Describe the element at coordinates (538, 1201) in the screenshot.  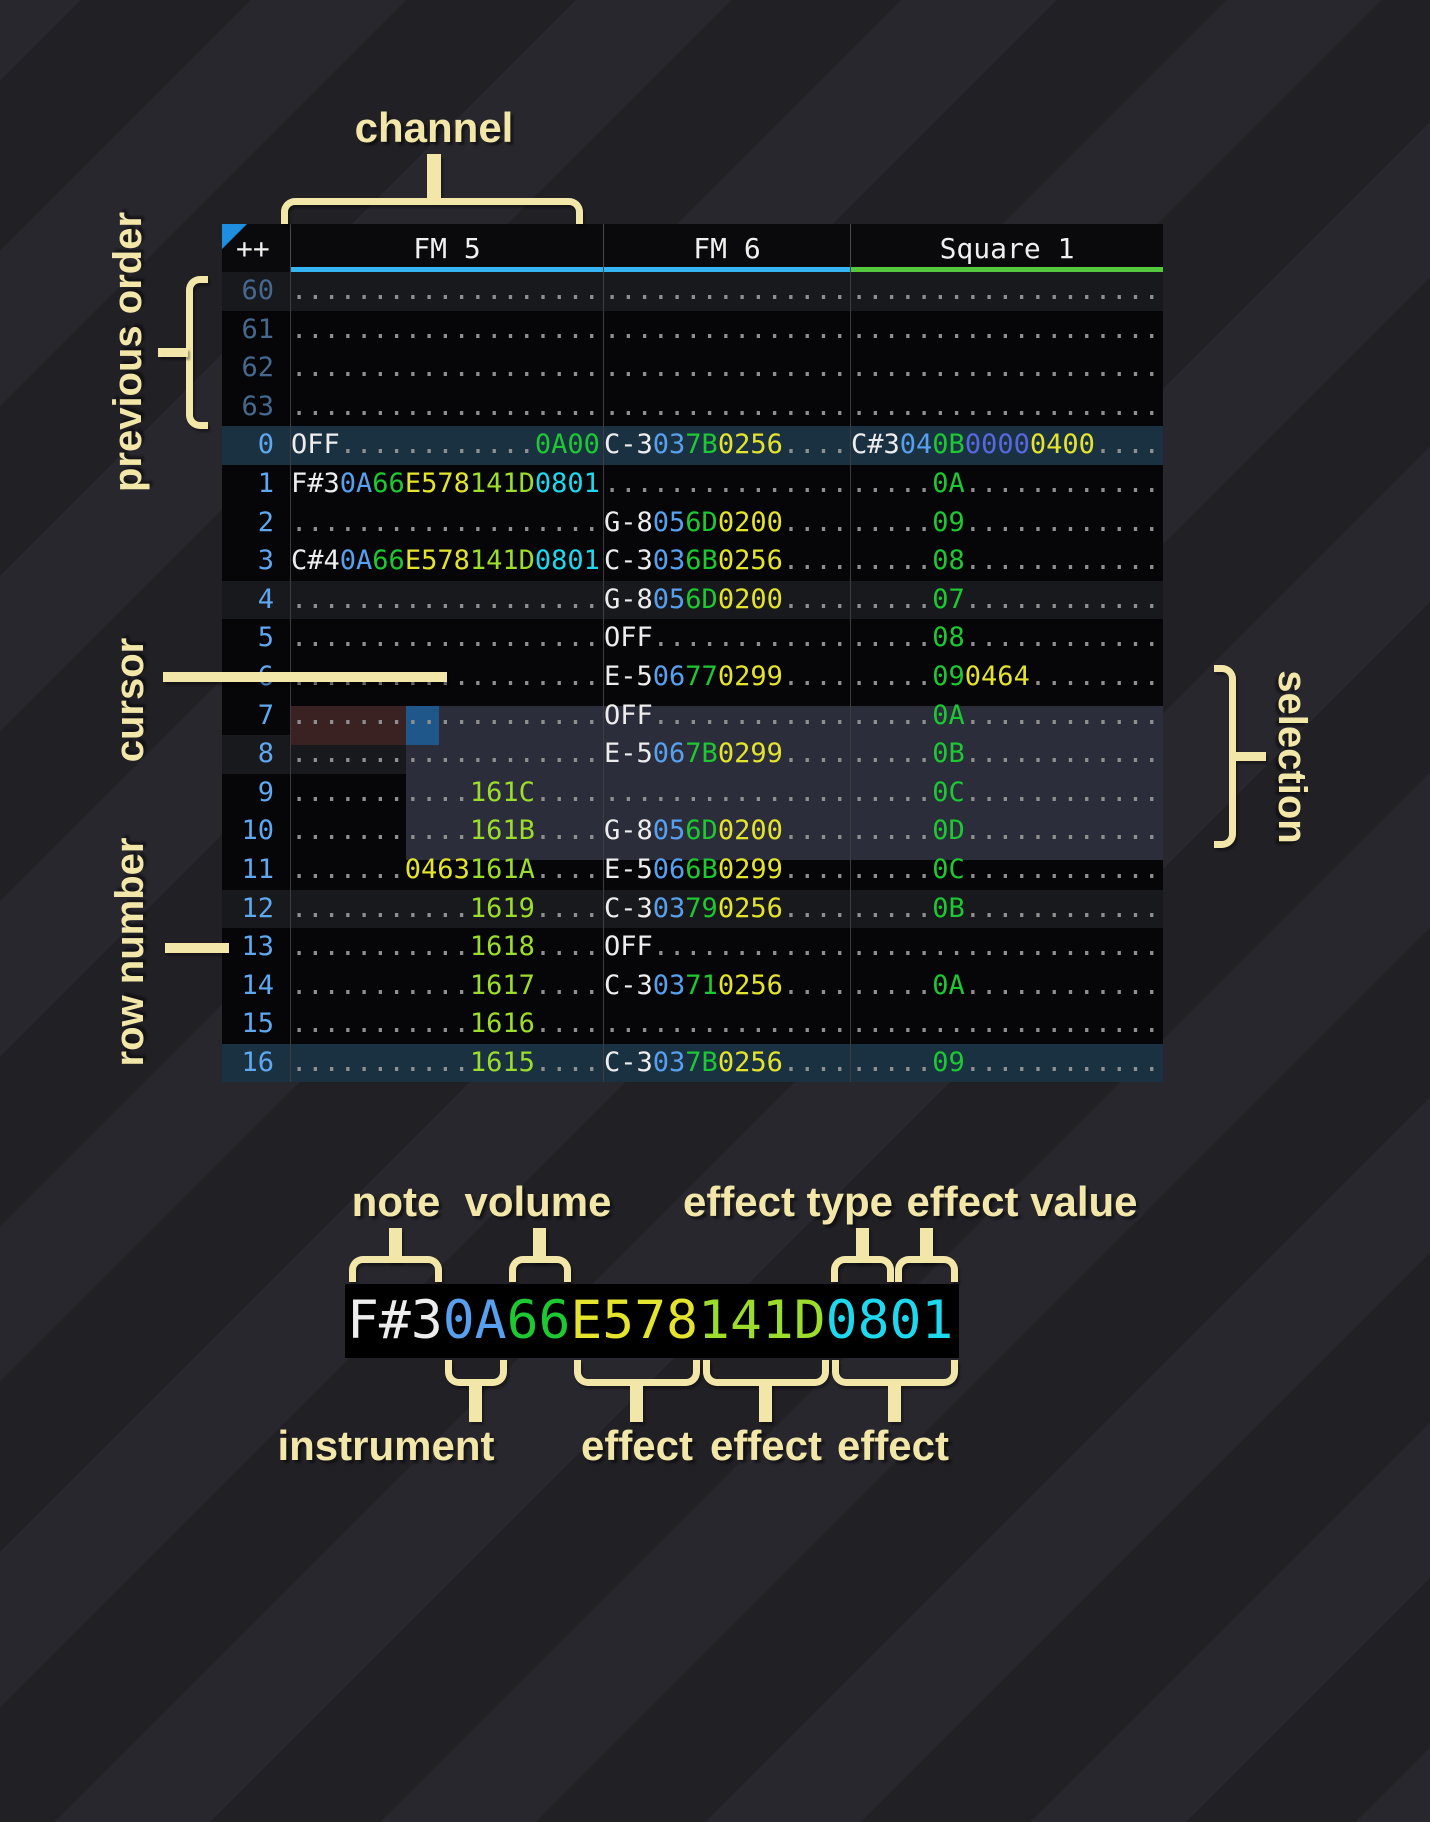
I see `volume-callout-label: volume` at that location.